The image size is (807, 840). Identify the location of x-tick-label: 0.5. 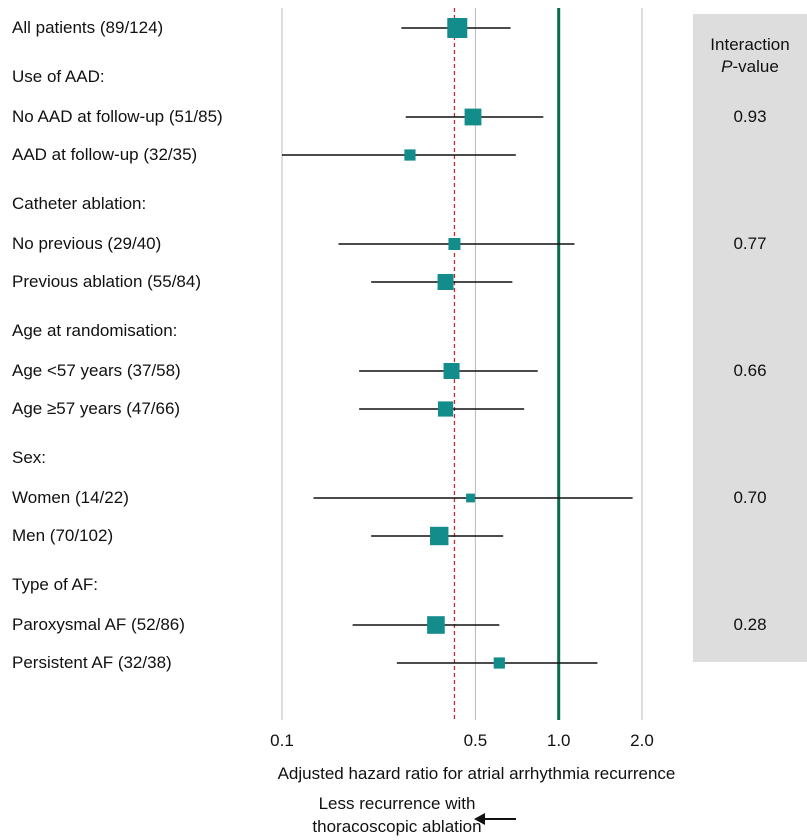
(475, 740).